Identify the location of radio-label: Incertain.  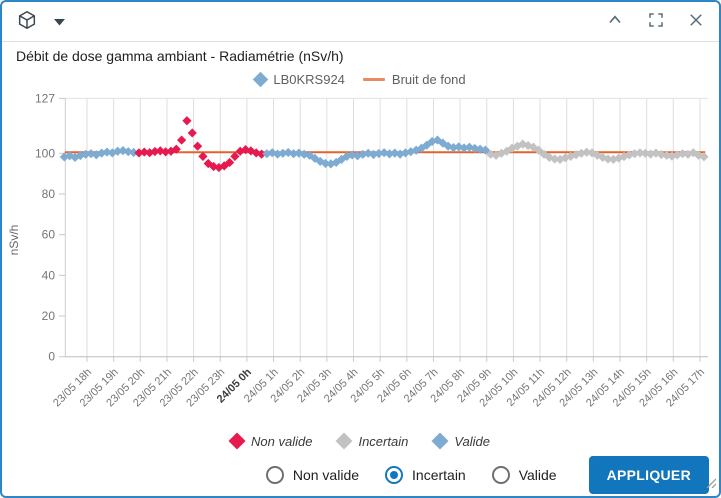
(439, 475).